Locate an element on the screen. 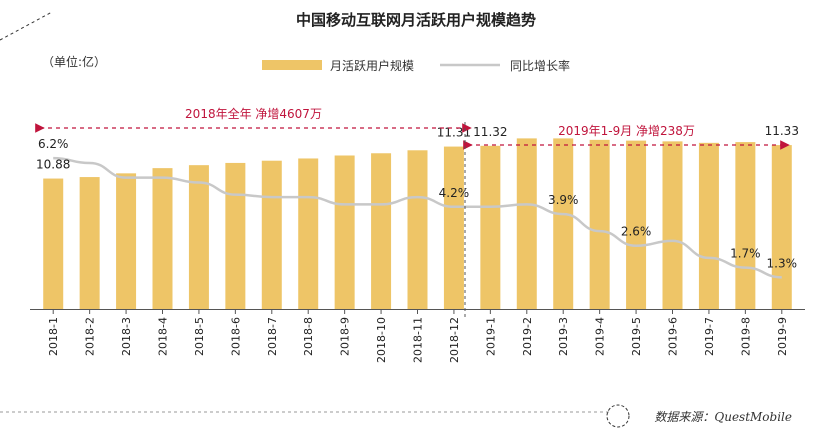 The image size is (832, 439). growth-value-label-2018-12: 4.2% is located at coordinates (454, 193).